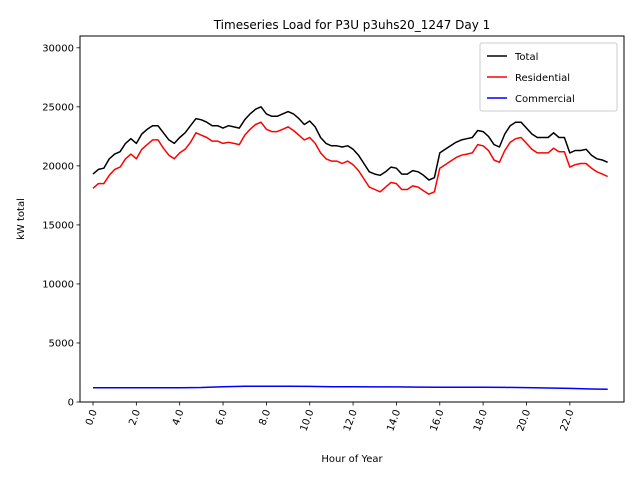  I want to click on series-line-total, so click(350, 143).